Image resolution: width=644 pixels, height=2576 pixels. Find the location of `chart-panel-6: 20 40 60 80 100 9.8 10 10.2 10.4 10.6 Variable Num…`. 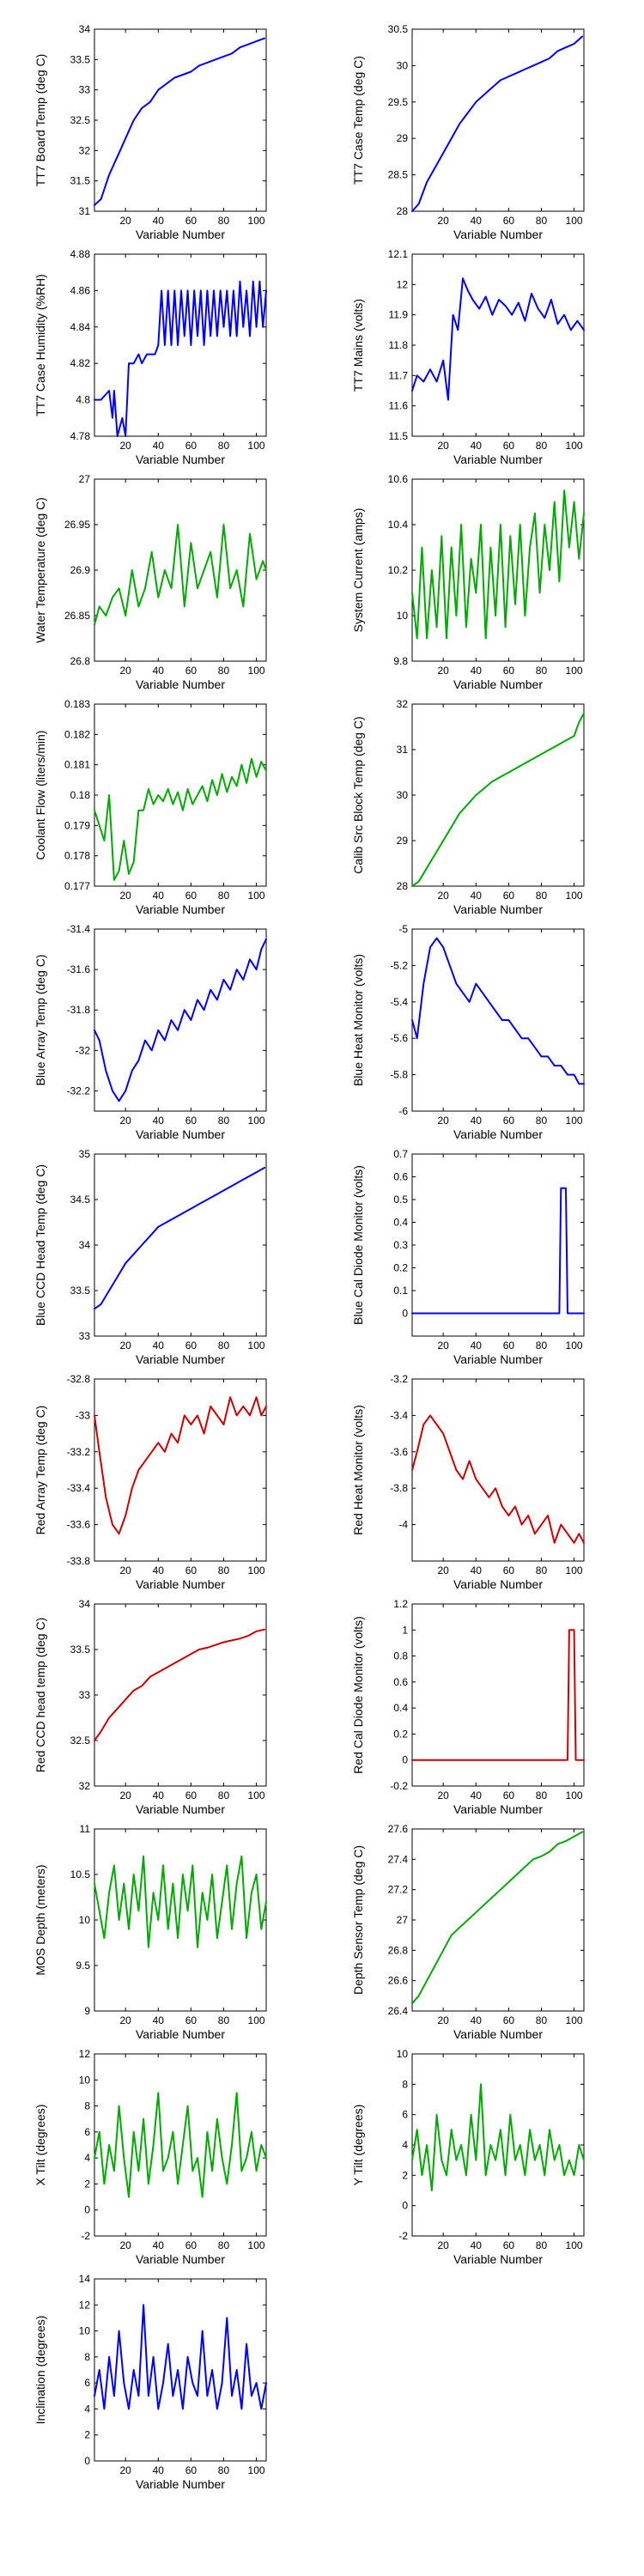

chart-panel-6: 20 40 60 80 100 9.8 10 10.2 10.4 10.6 Variable Num… is located at coordinates (472, 575).